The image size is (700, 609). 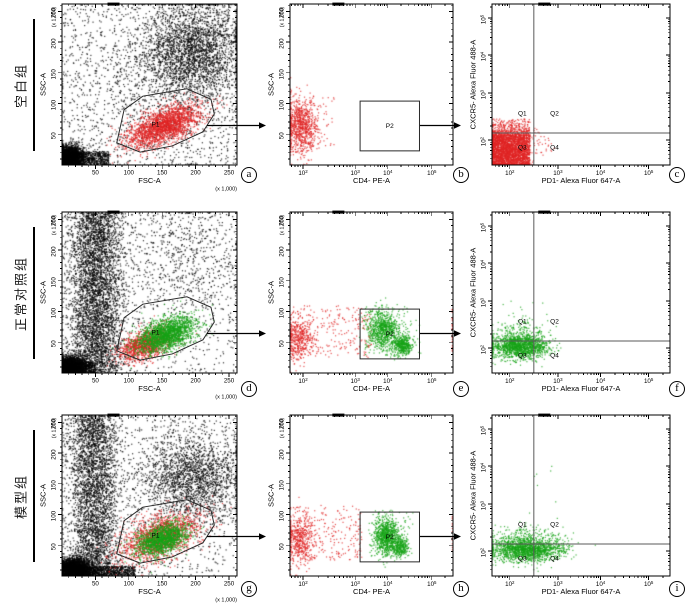 I want to click on svg-text: FSC-A, so click(x=149, y=388).